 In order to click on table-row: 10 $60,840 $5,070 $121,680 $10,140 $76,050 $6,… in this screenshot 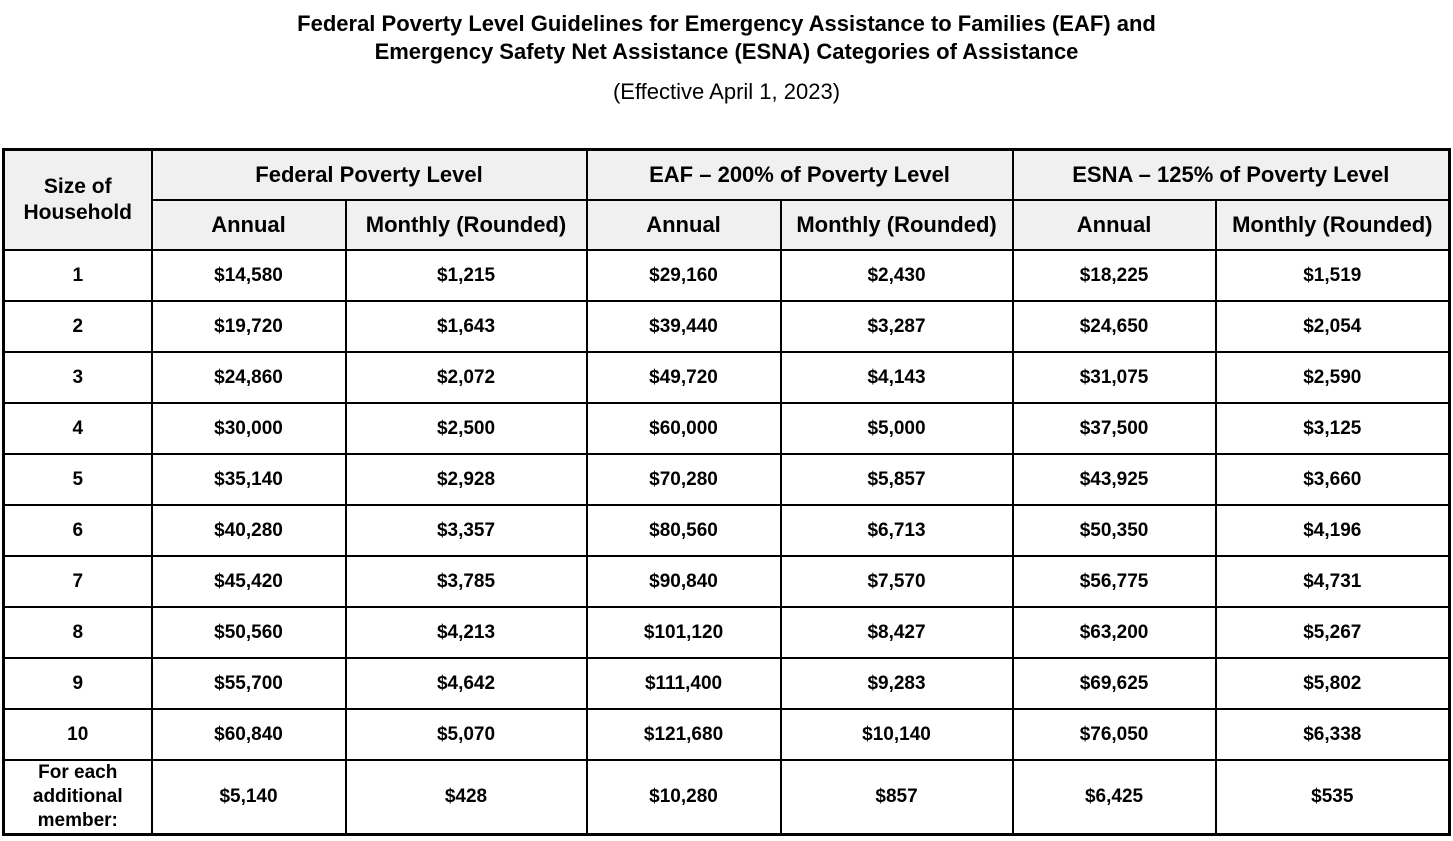, I will do `click(726, 734)`.